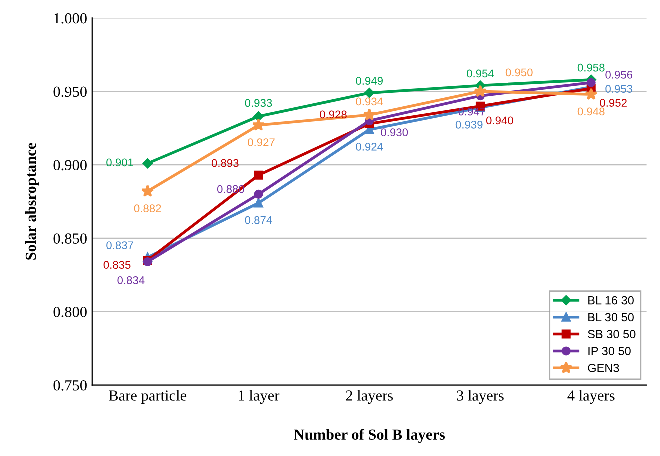 Image resolution: width=660 pixels, height=456 pixels. Describe the element at coordinates (591, 112) in the screenshot. I see `data-label: 0.948` at that location.